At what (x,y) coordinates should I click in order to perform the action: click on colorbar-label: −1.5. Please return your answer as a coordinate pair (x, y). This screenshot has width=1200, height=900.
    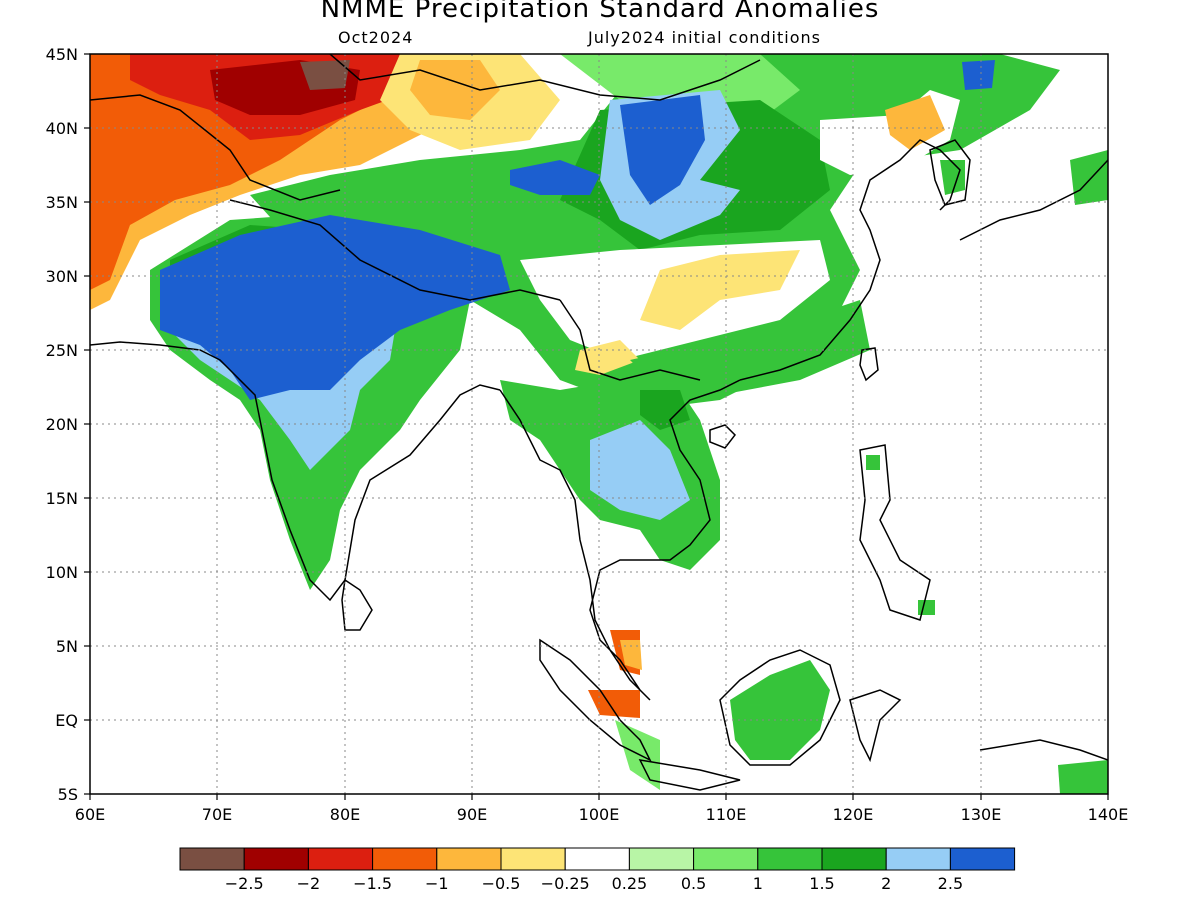
    Looking at the image, I should click on (372, 883).